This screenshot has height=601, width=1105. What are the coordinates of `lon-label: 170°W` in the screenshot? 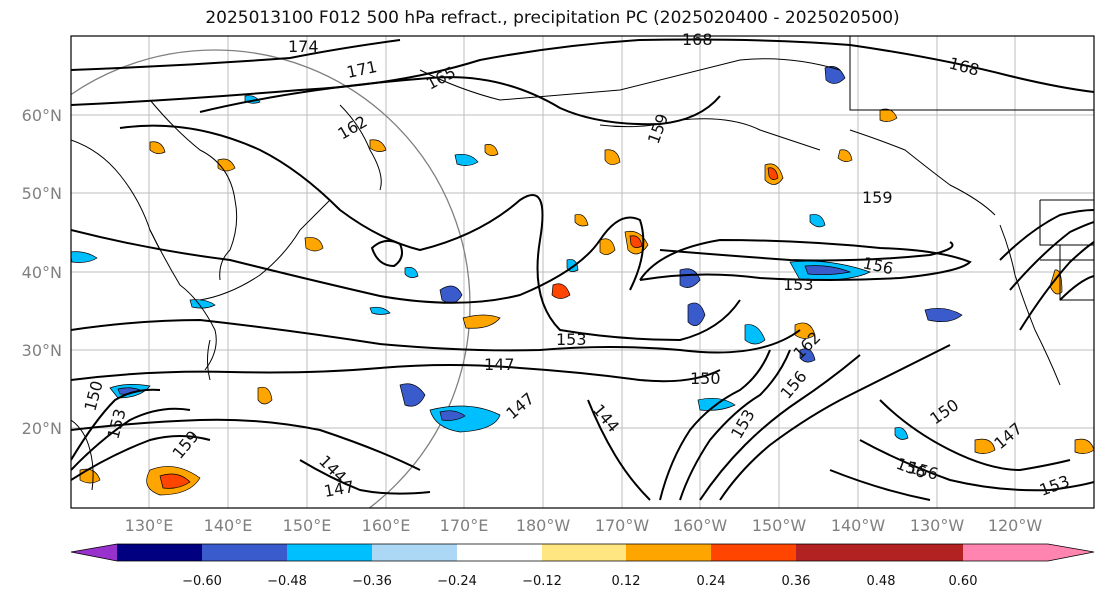 It's located at (622, 525).